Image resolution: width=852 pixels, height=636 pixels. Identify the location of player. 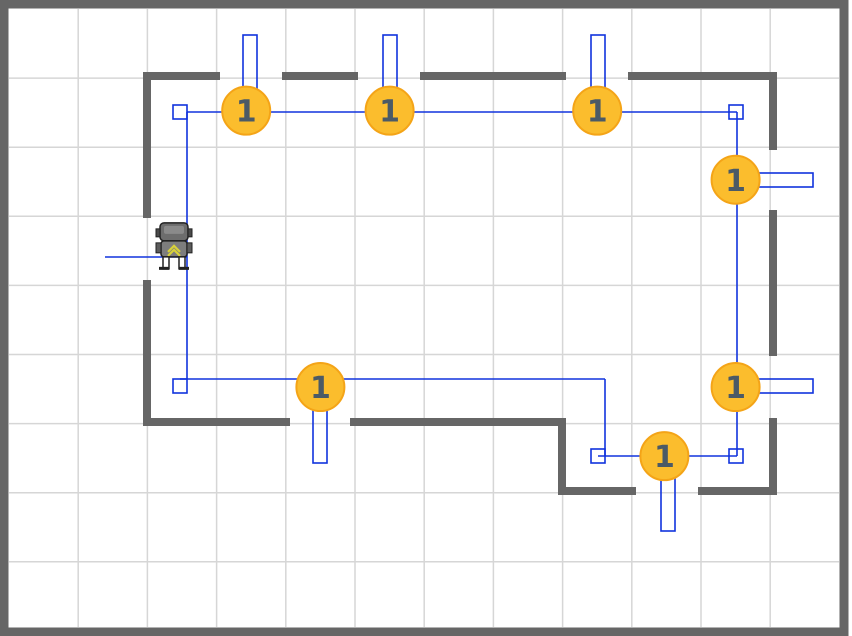
(174, 246).